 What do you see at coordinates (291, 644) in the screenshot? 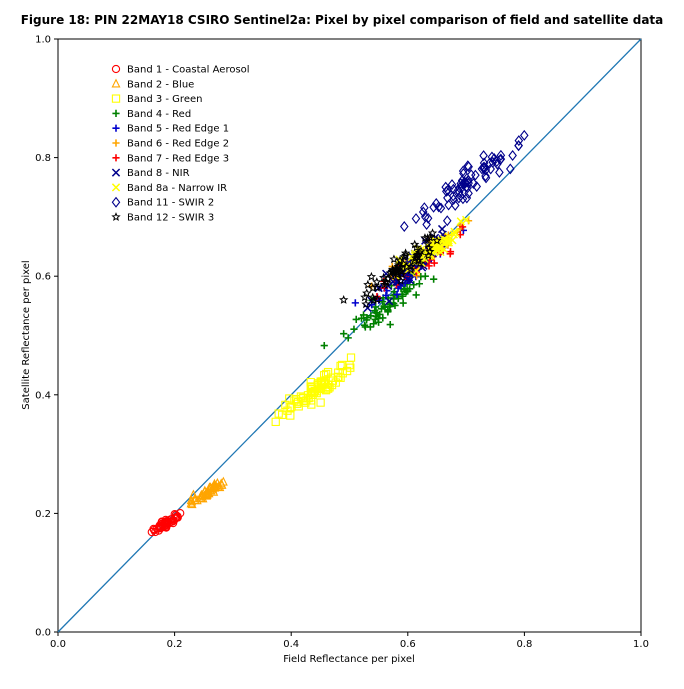
I see `x-tick-label: 0.4` at bounding box center [291, 644].